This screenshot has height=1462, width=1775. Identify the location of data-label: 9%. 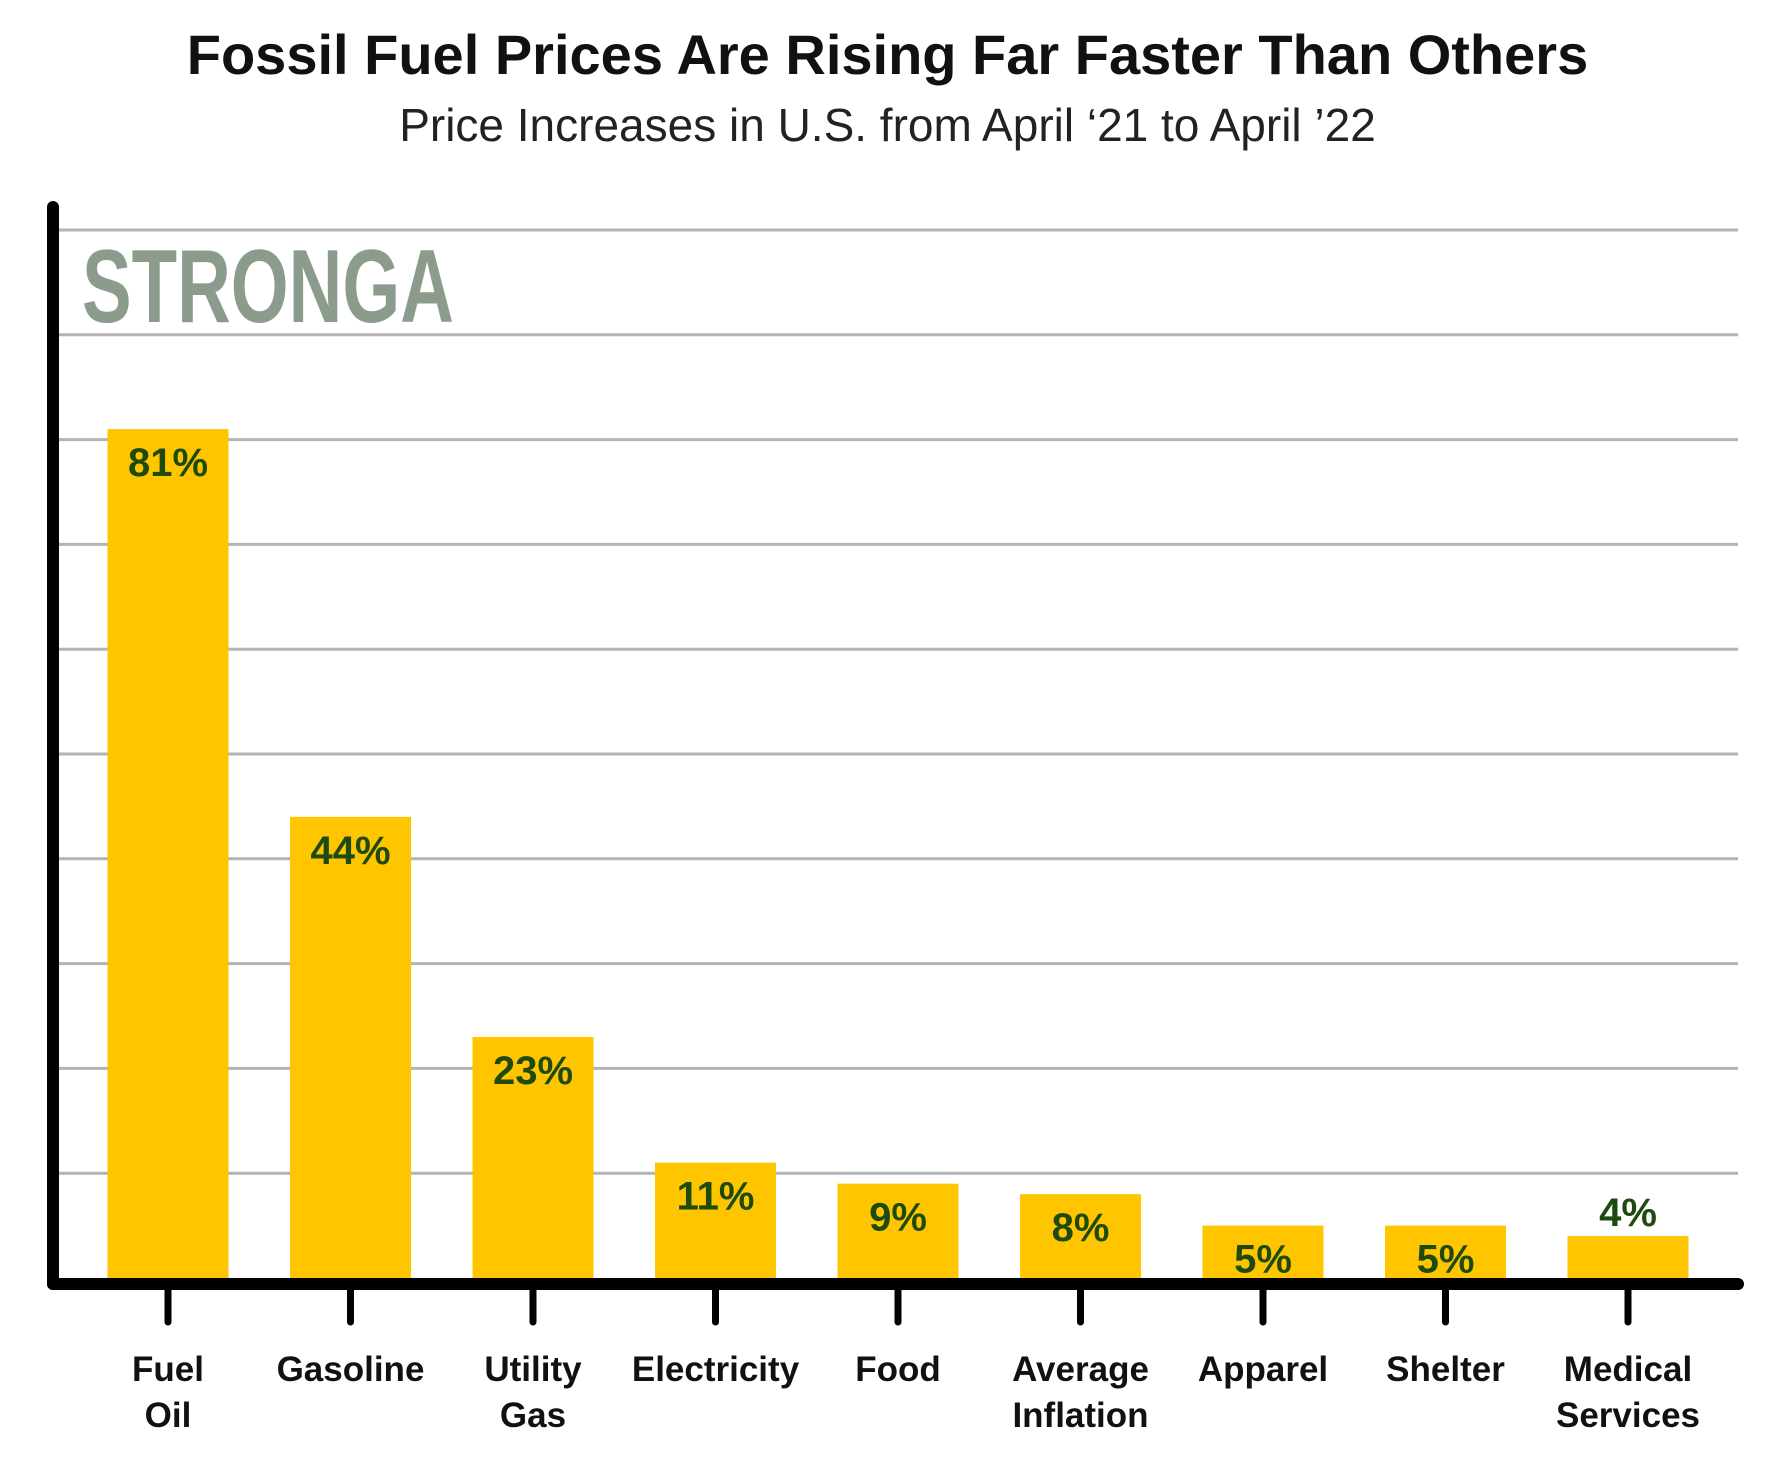
(898, 1218).